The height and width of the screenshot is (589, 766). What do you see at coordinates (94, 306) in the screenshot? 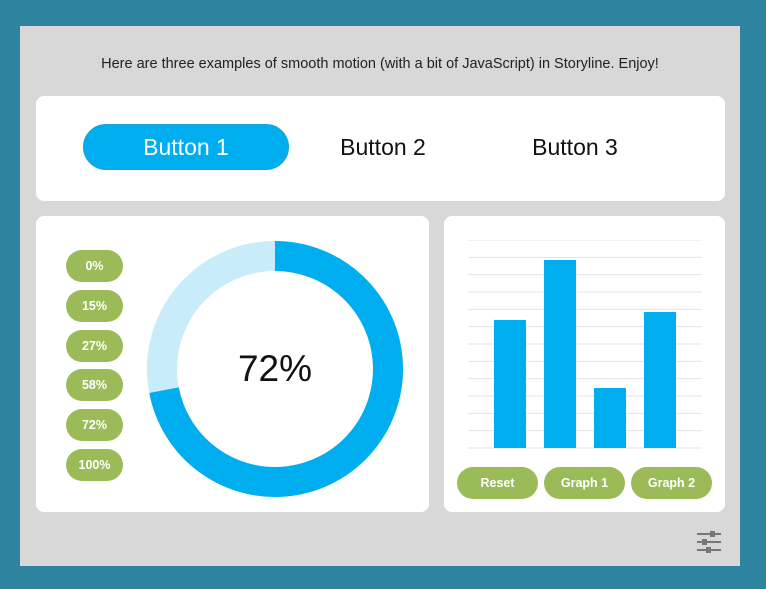
I see `percent-button-15: 15%` at bounding box center [94, 306].